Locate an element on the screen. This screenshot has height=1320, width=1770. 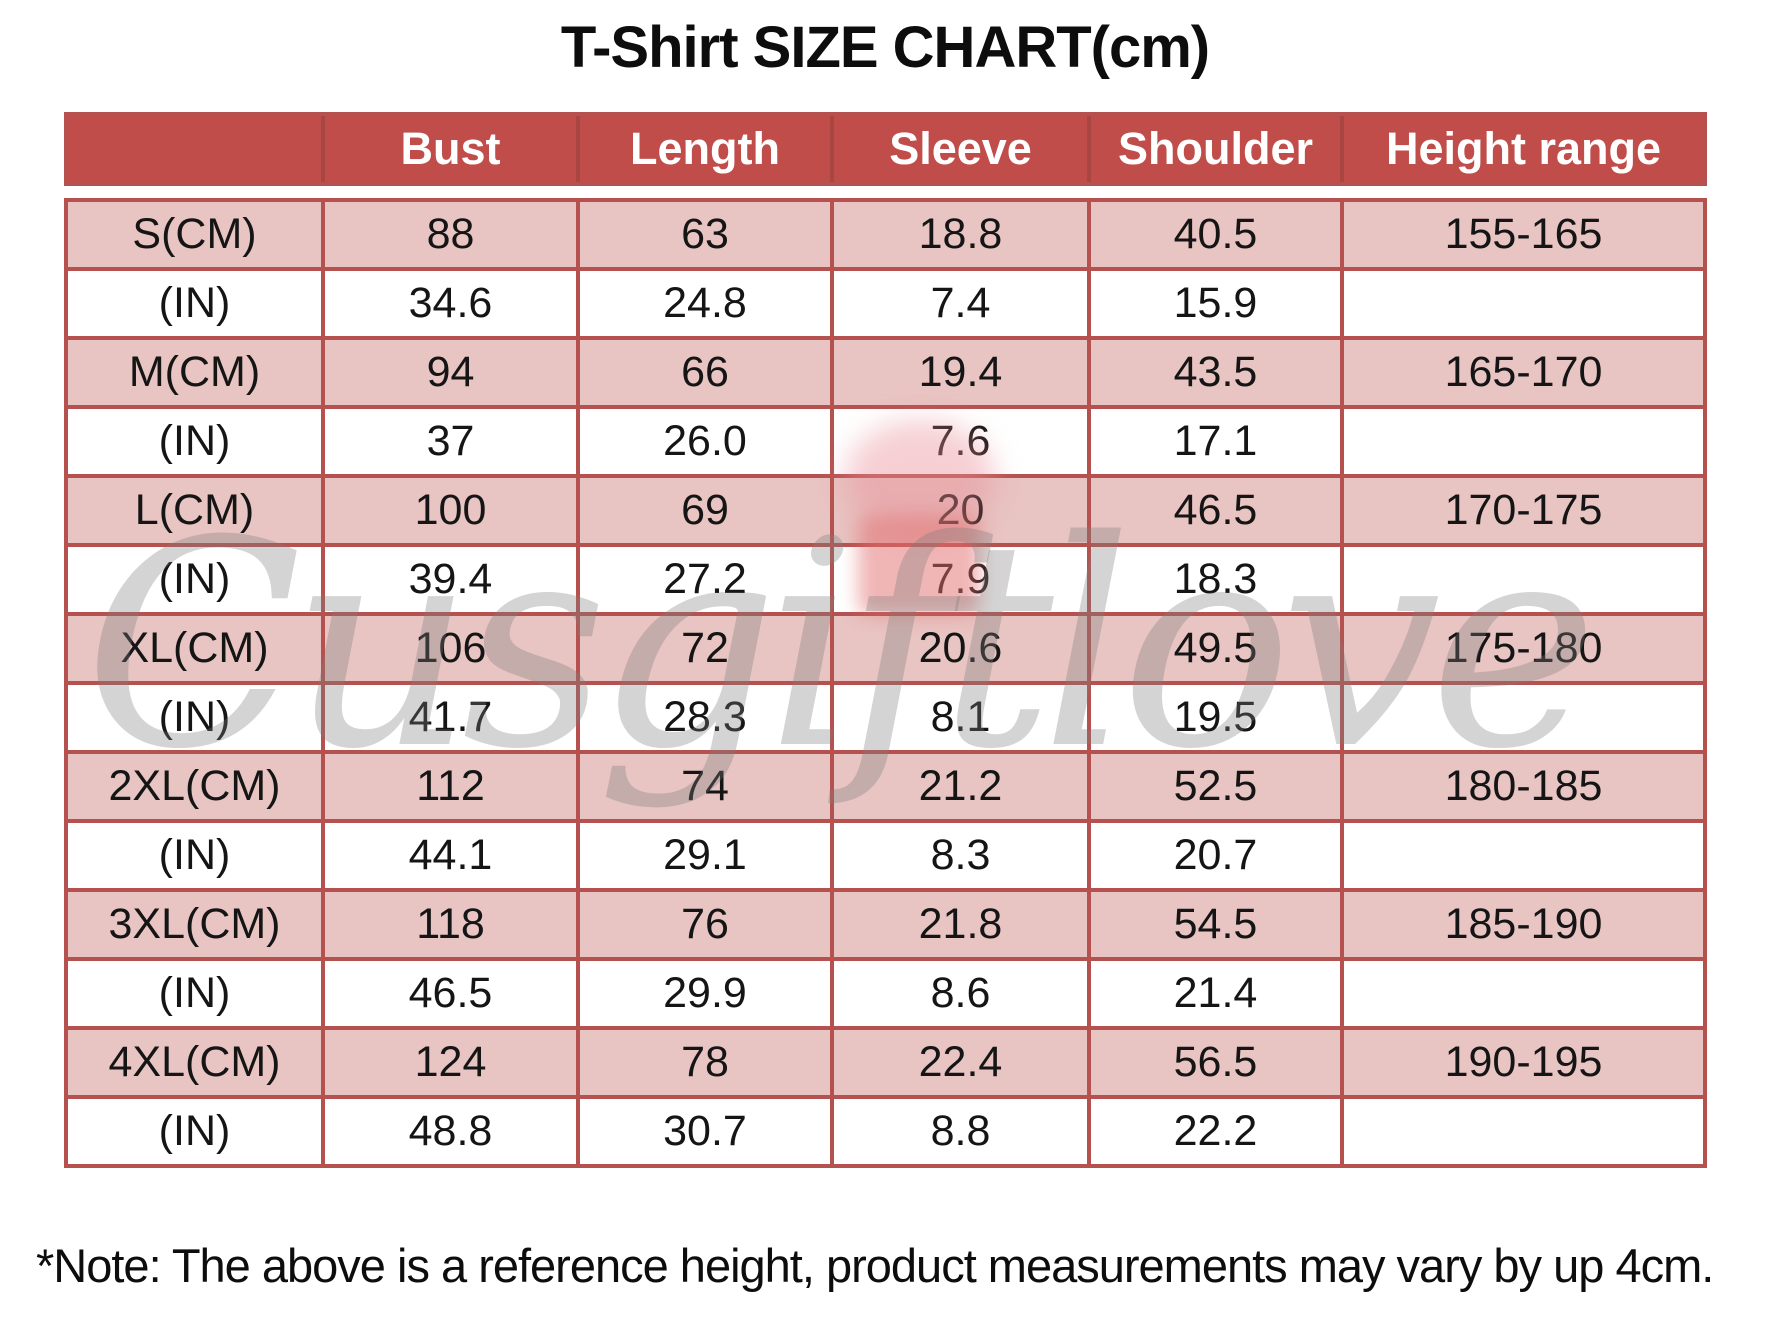
table-cell: 69 is located at coordinates (705, 510).